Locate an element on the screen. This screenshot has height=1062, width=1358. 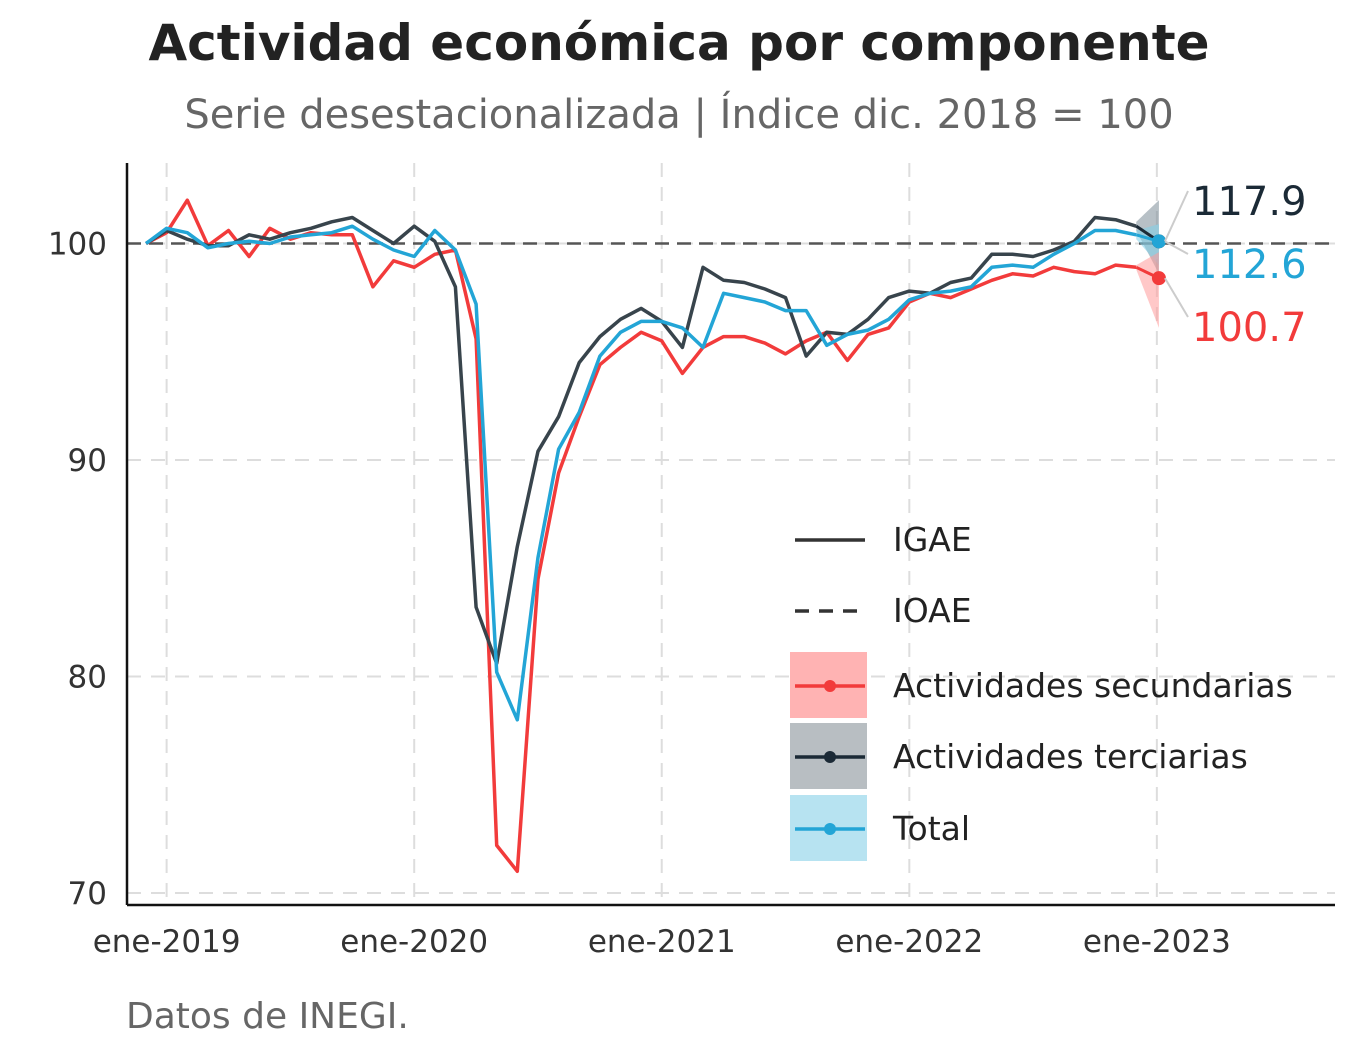
chart-caption: Datos de INEGI. is located at coordinates (267, 1016).